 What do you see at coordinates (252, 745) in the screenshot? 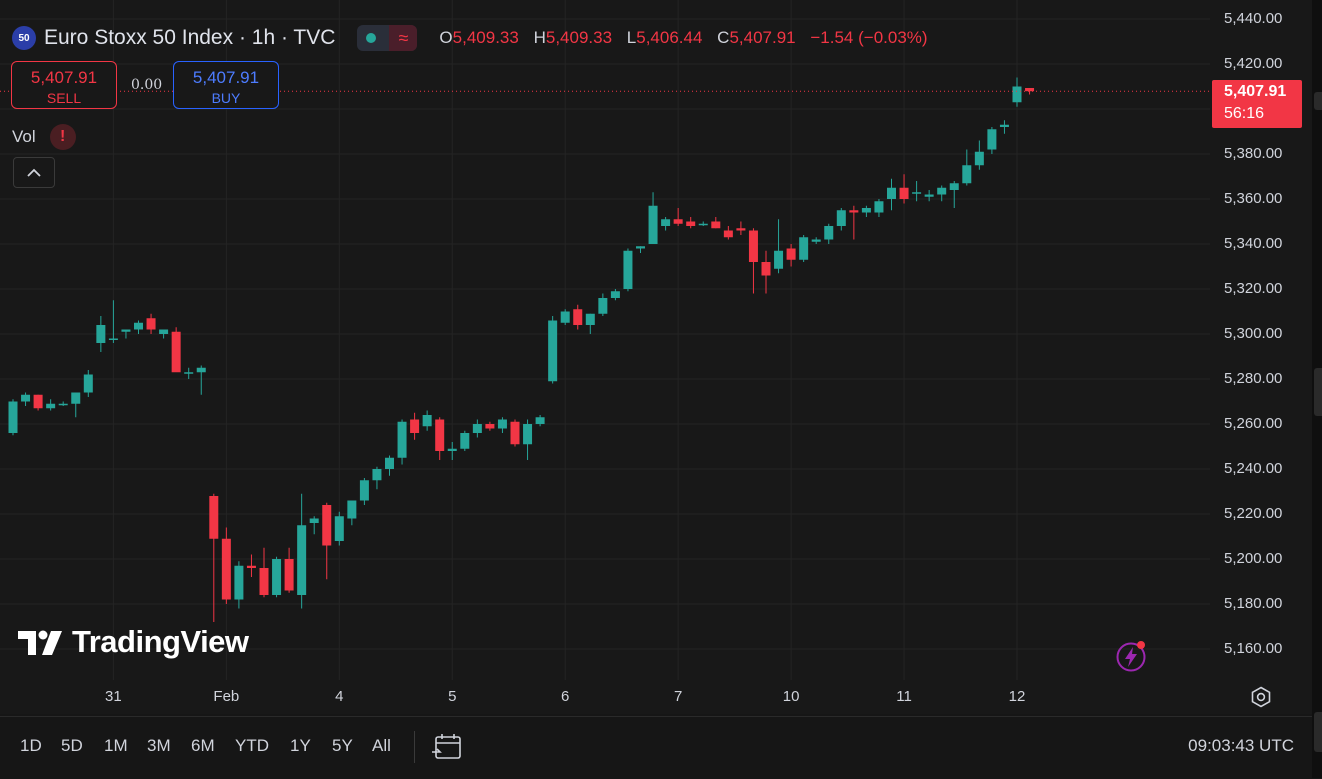
I see `range-ytd-button: YTD` at bounding box center [252, 745].